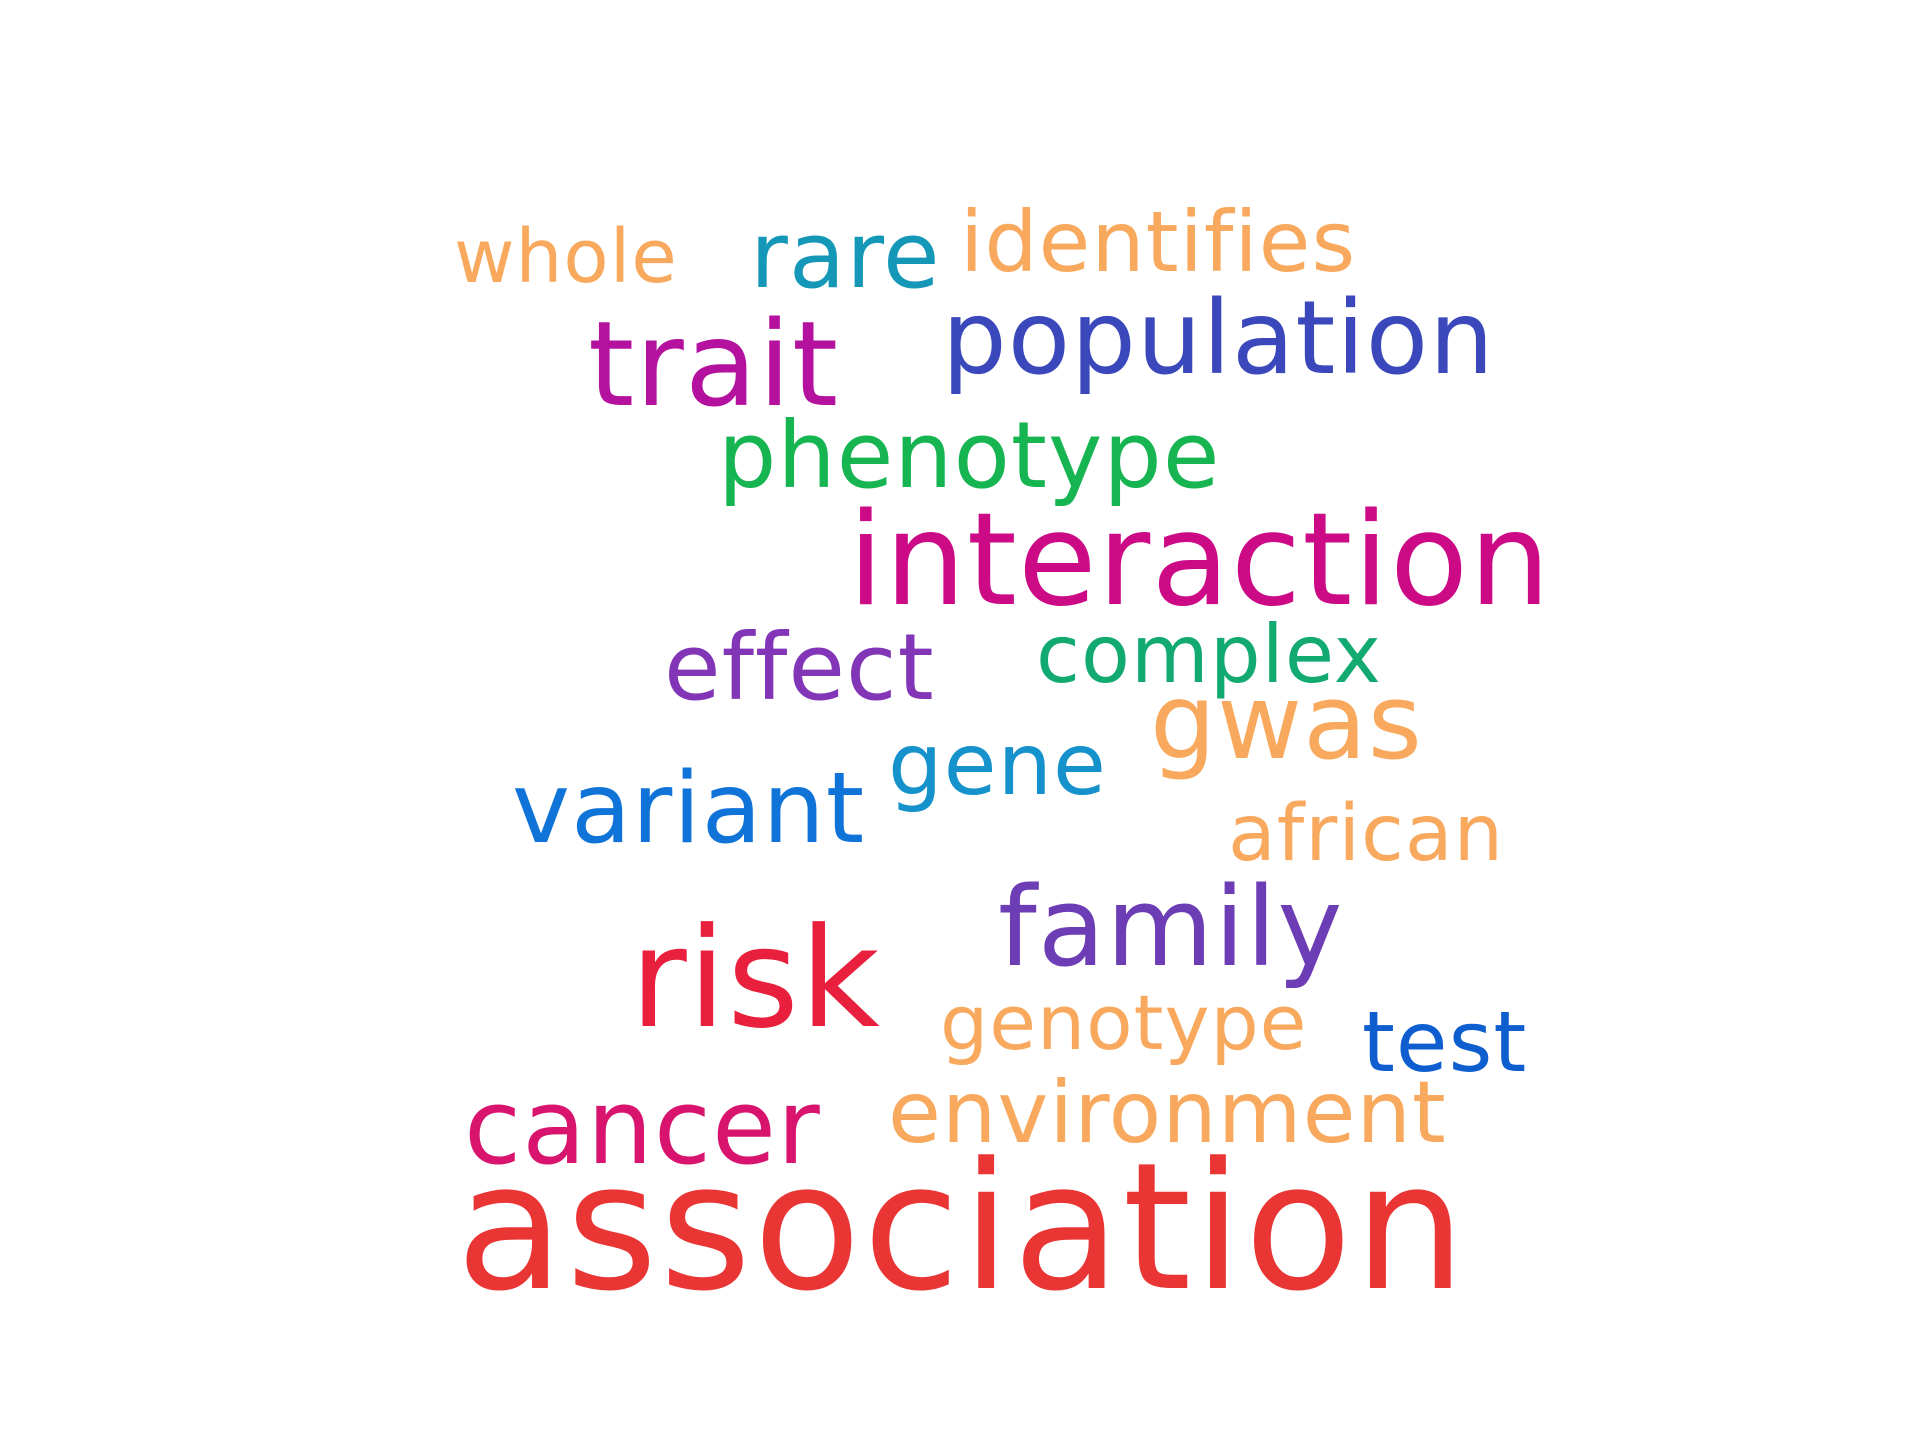 The image size is (1920, 1440). I want to click on word-variant: variant, so click(689, 809).